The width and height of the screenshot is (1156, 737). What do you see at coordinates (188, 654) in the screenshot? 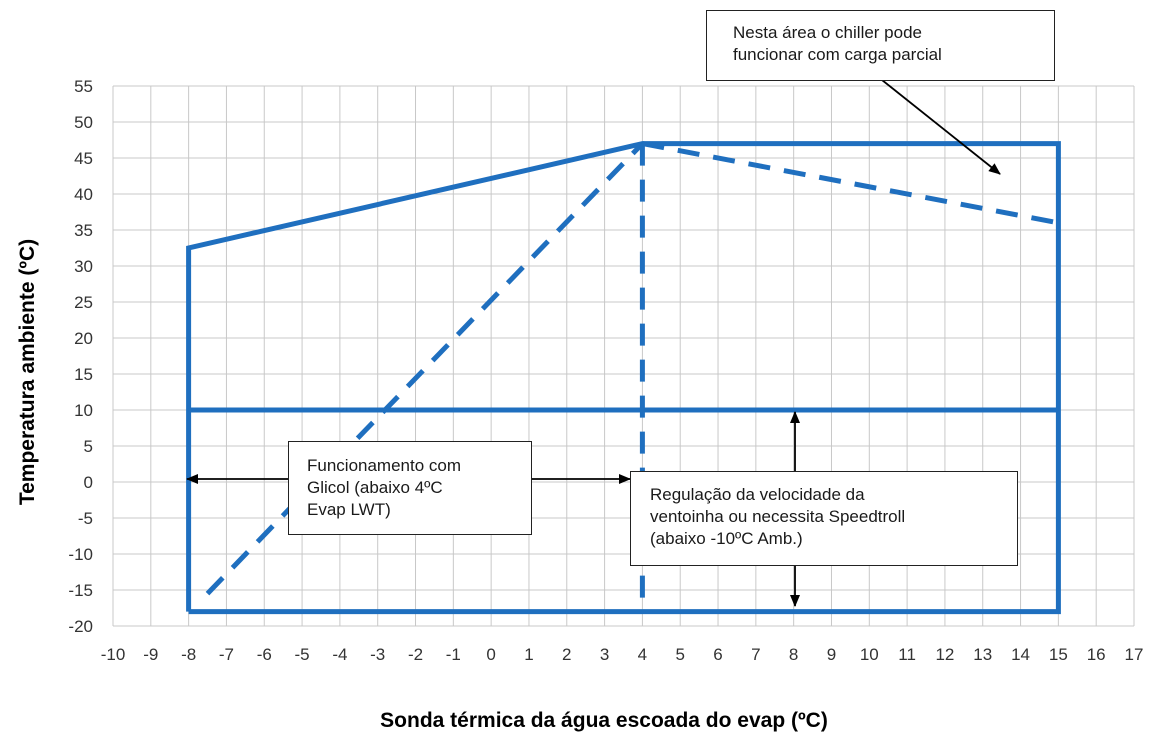
I see `x-tick-label: -8` at bounding box center [188, 654].